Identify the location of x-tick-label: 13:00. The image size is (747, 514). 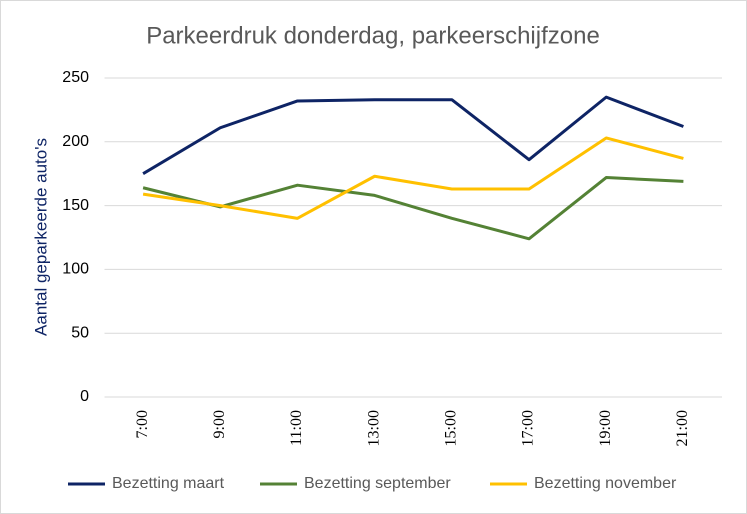
(373, 428).